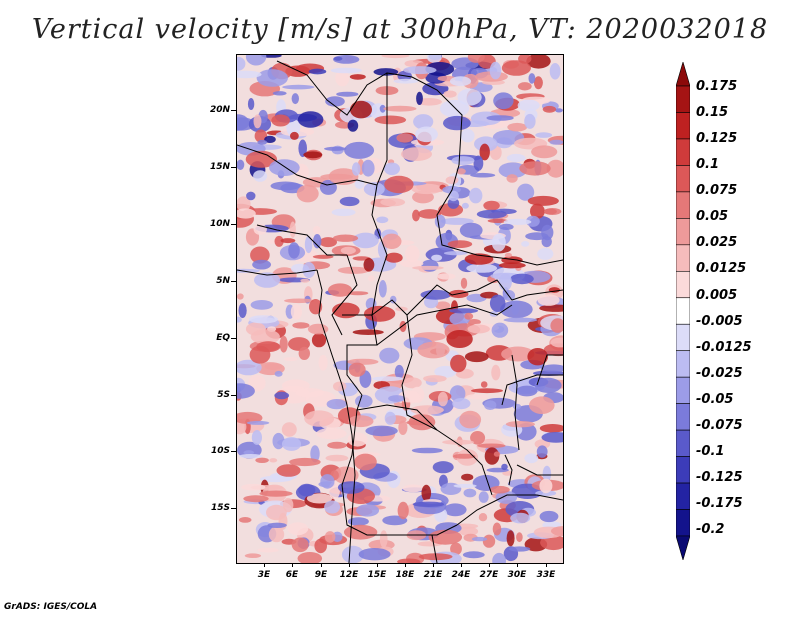  What do you see at coordinates (717, 138) in the screenshot?
I see `colorbar-label: 0.125` at bounding box center [717, 138].